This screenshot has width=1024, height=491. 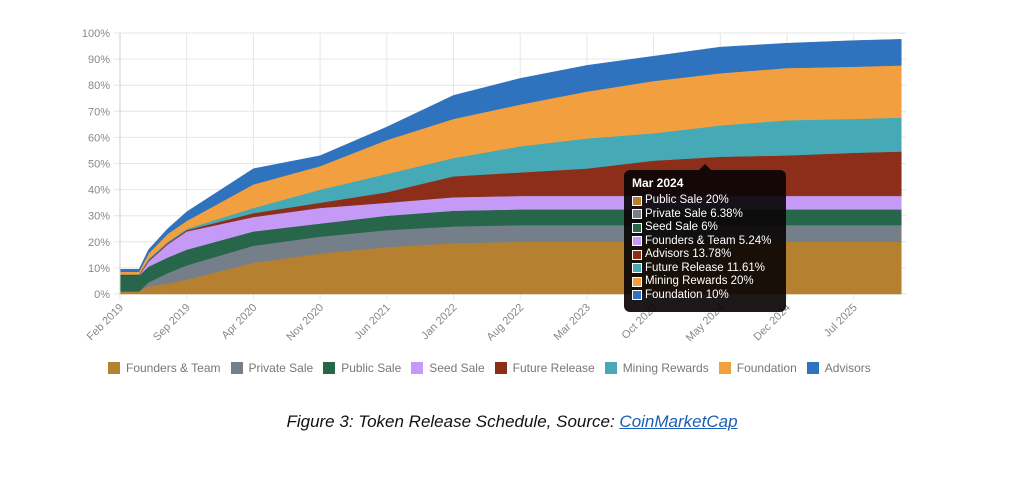 I want to click on legend-item: Mining Rewards, so click(x=656, y=368).